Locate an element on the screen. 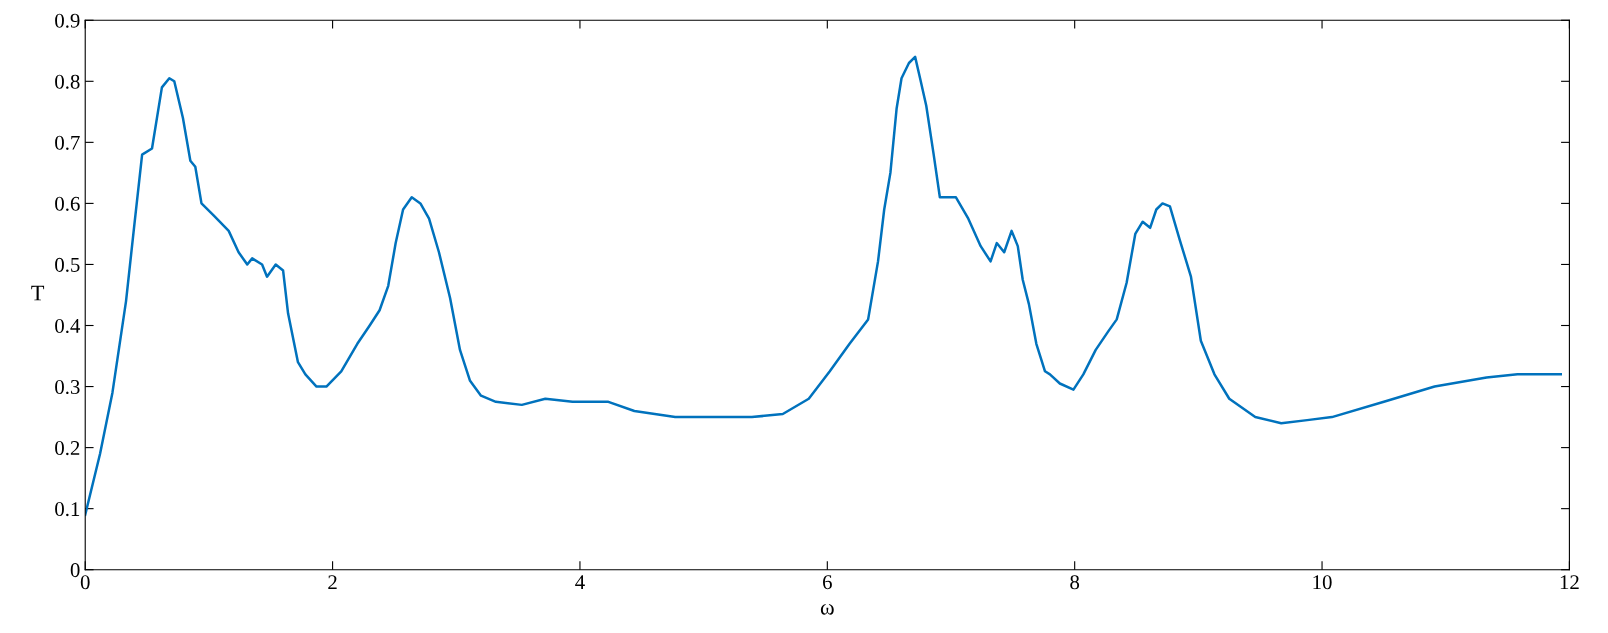 Image resolution: width=1608 pixels, height=633 pixels. y-tick-label: 0.7 is located at coordinates (67, 142).